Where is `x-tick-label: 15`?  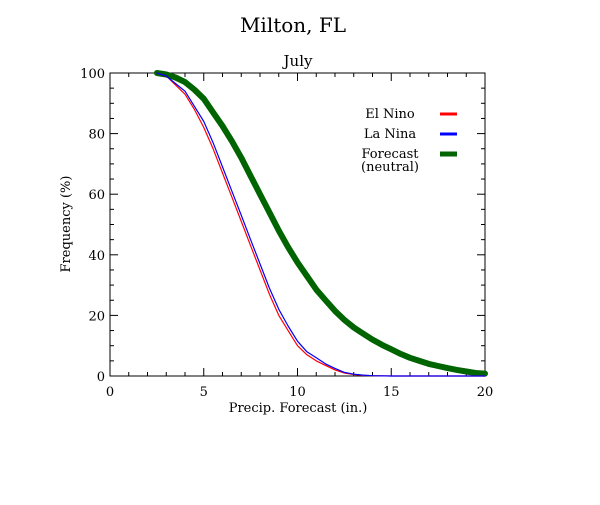 x-tick-label: 15 is located at coordinates (391, 392).